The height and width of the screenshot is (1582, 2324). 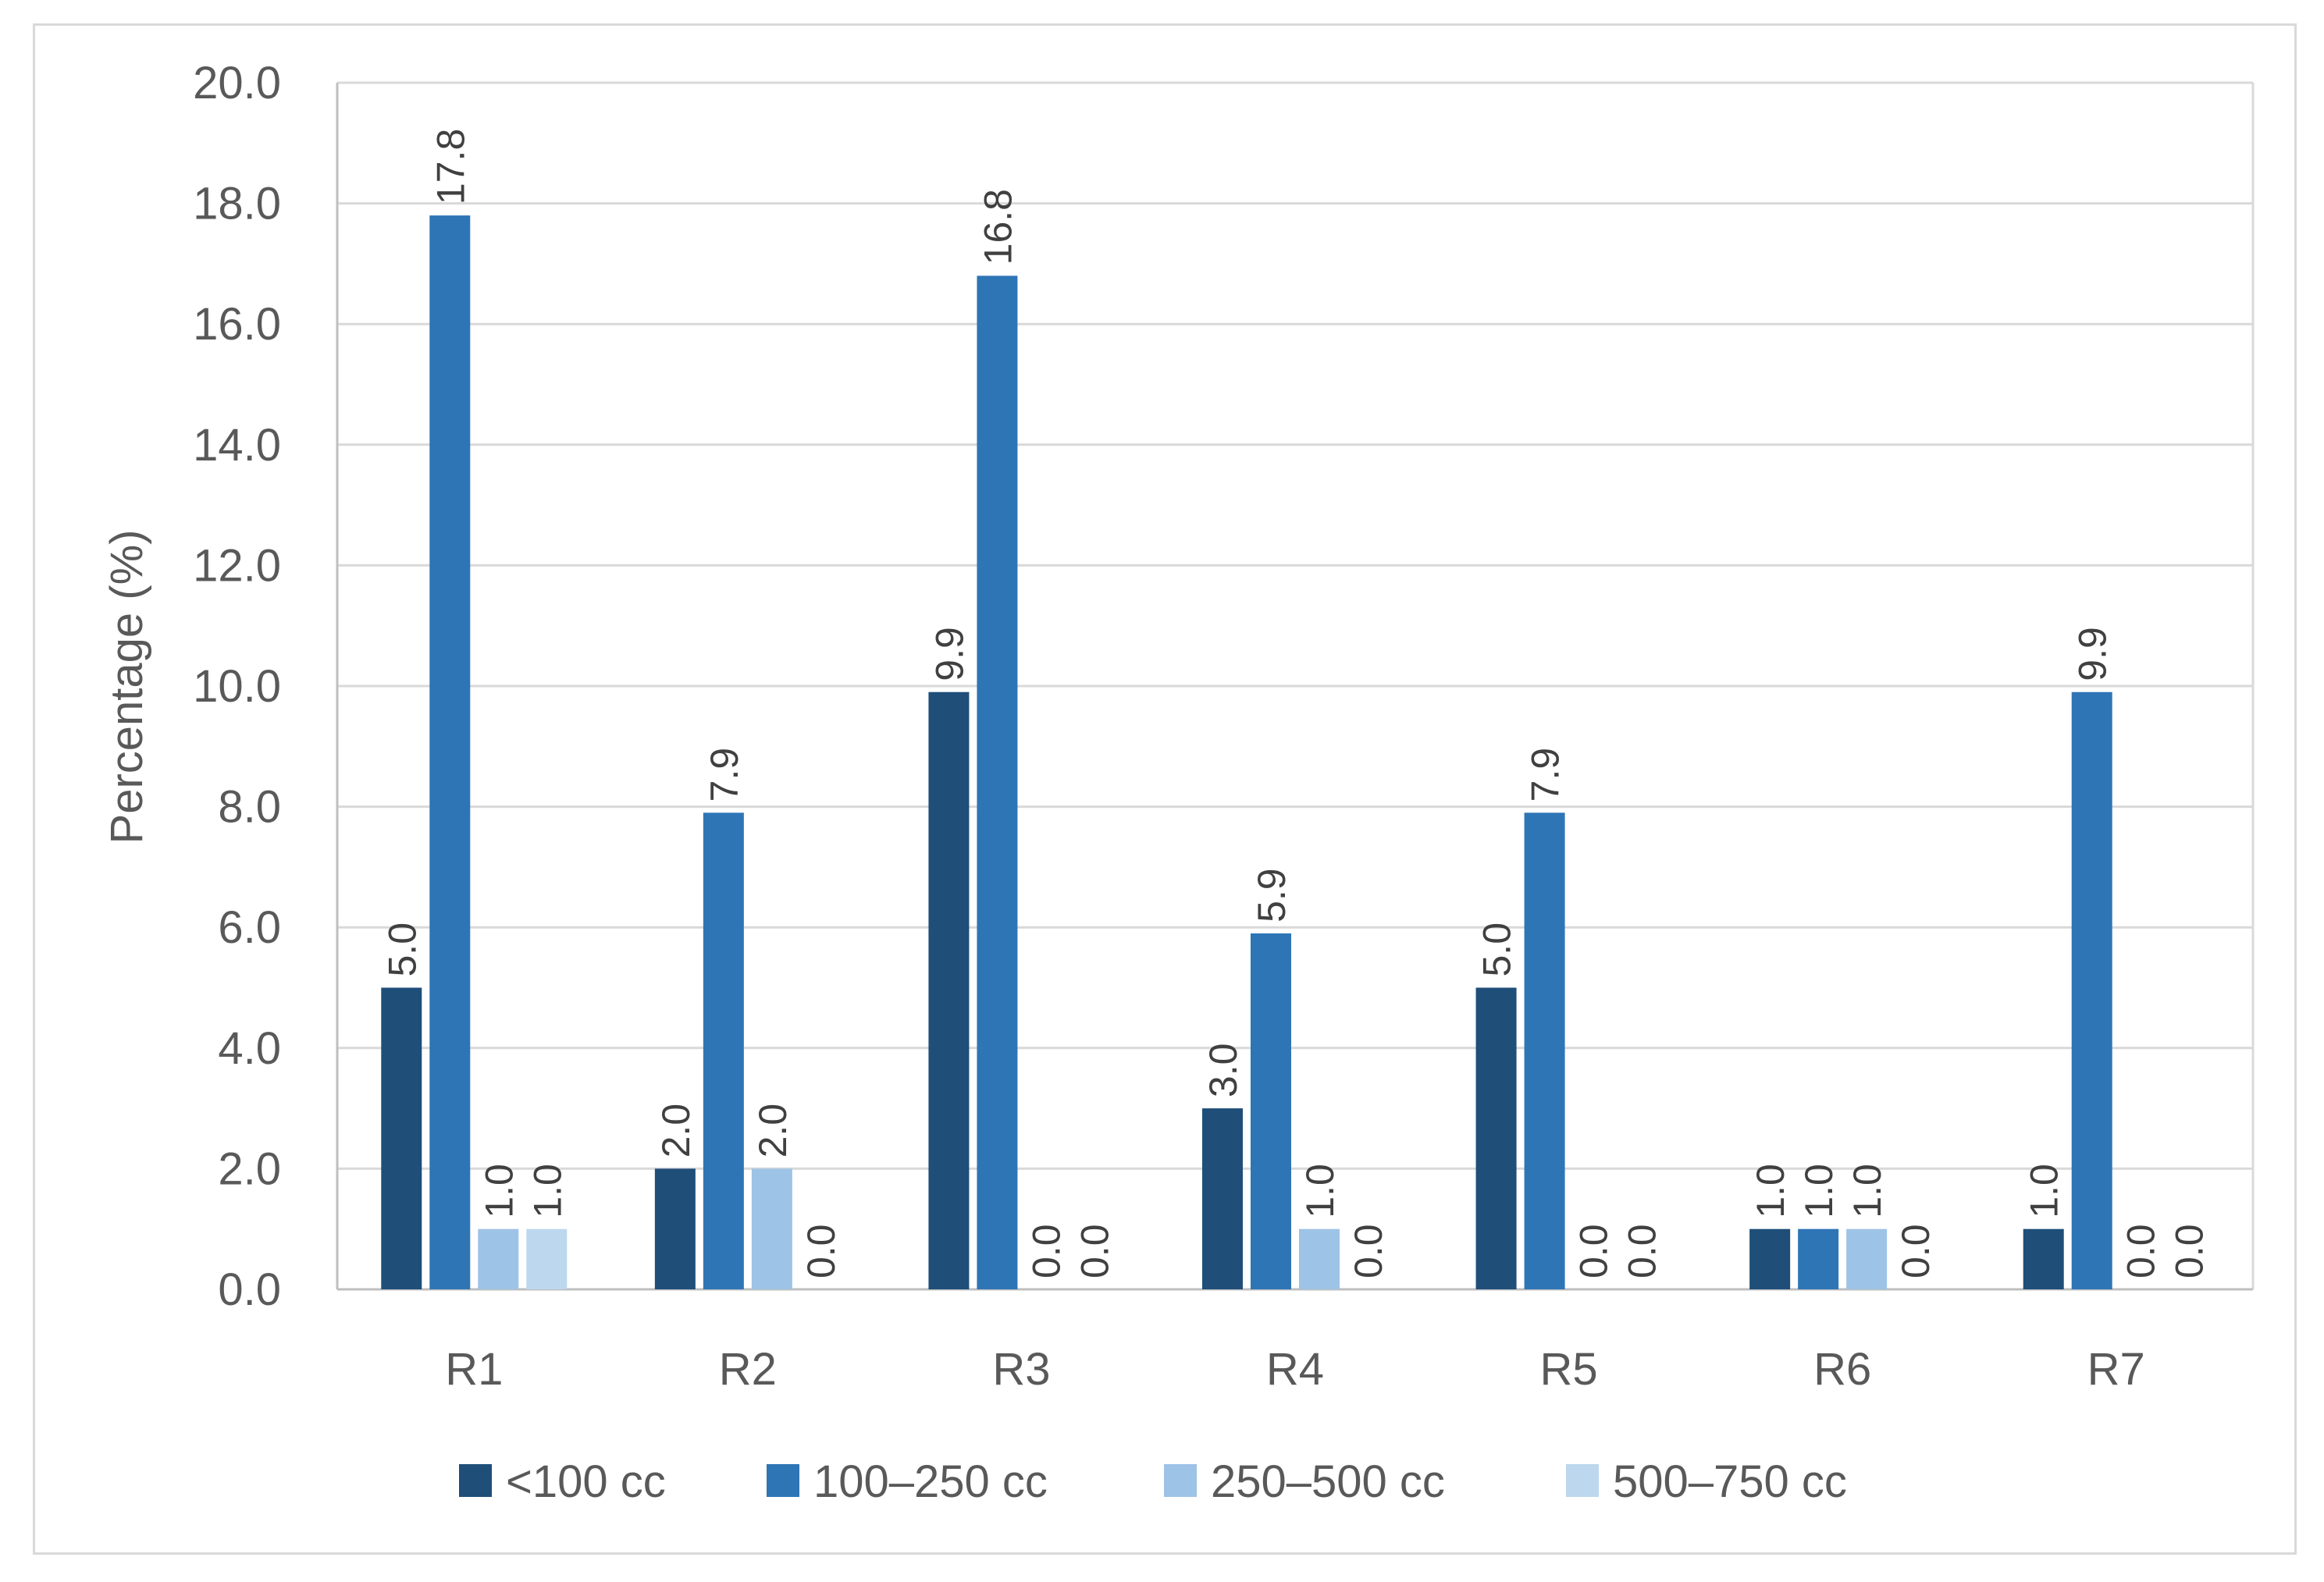 I want to click on legend-label: 250–500 cc, so click(x=1328, y=1481).